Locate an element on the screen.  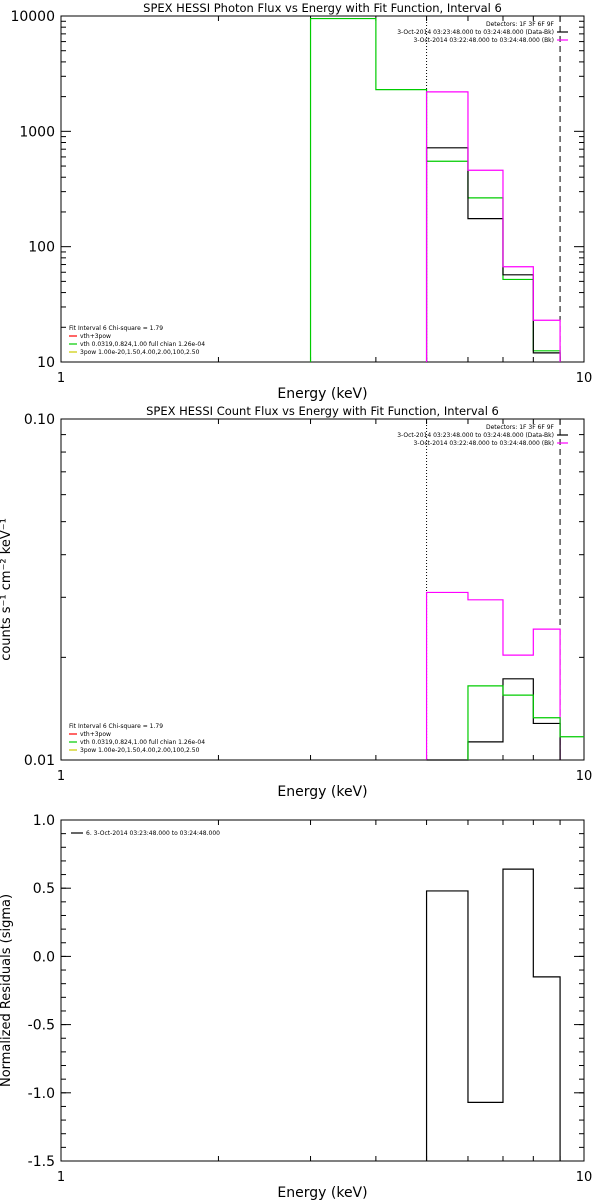
y-tick-label: 0.5 is located at coordinates (44, 889).